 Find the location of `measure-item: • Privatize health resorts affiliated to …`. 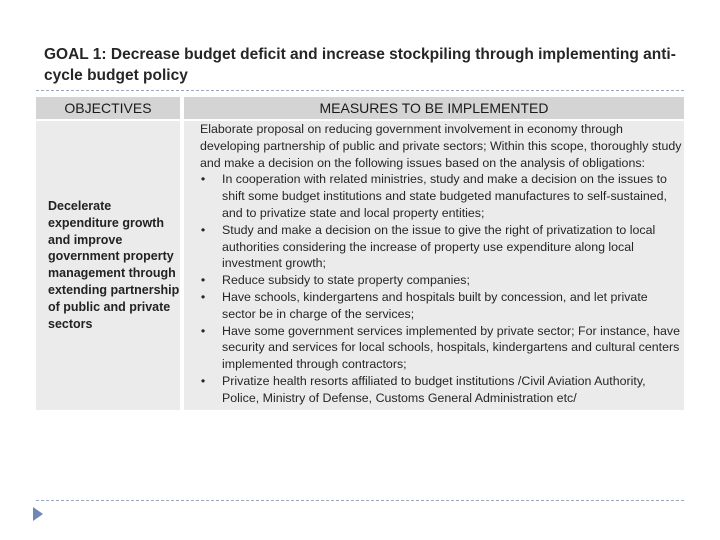

measure-item: • Privatize health resorts affiliated to … is located at coordinates (438, 390).